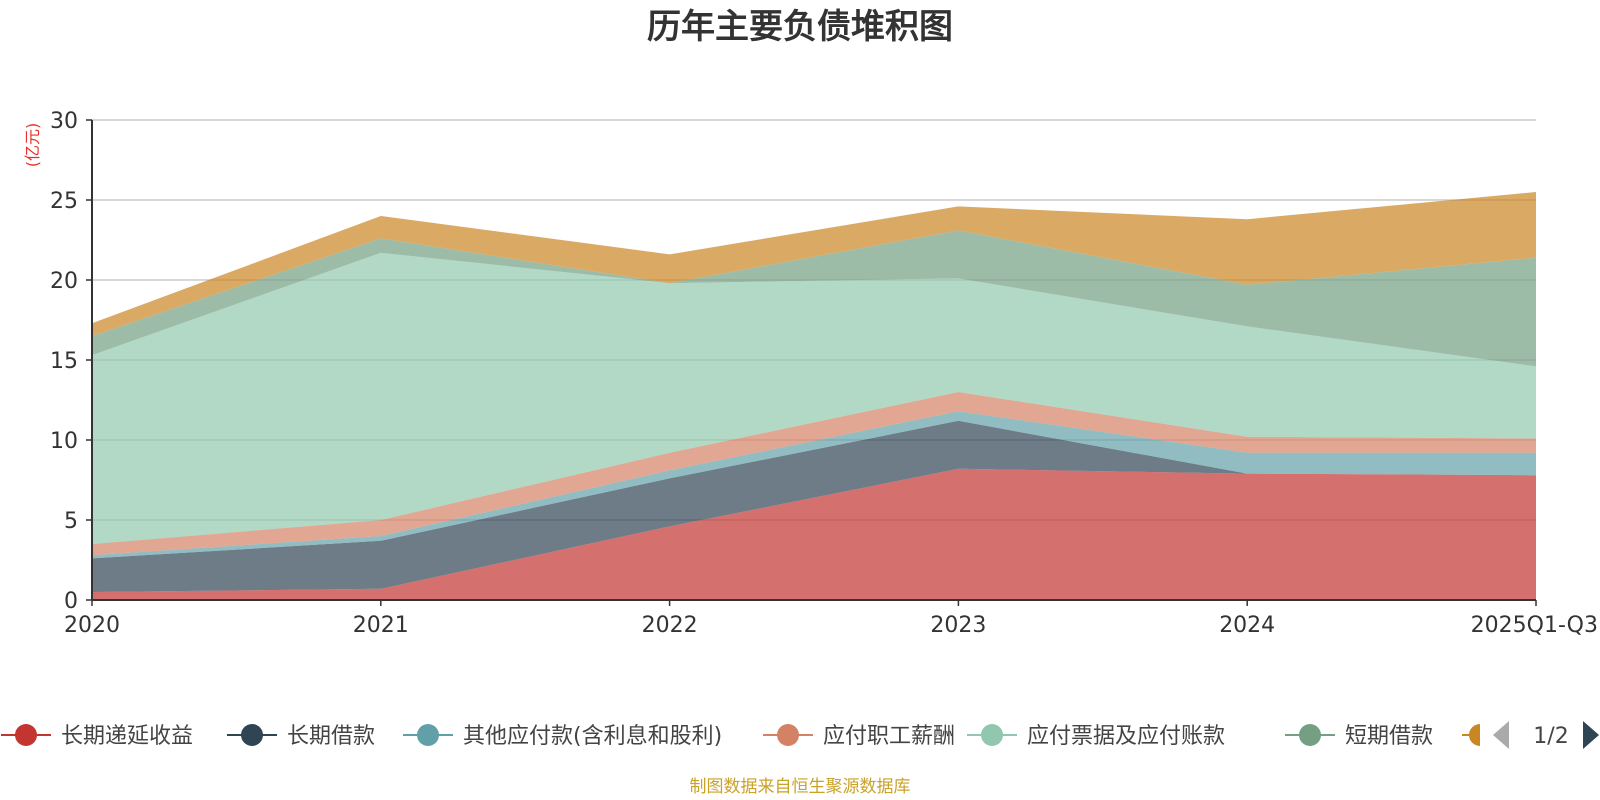  Describe the element at coordinates (71, 601) in the screenshot. I see `y-tick-label: 0` at that location.